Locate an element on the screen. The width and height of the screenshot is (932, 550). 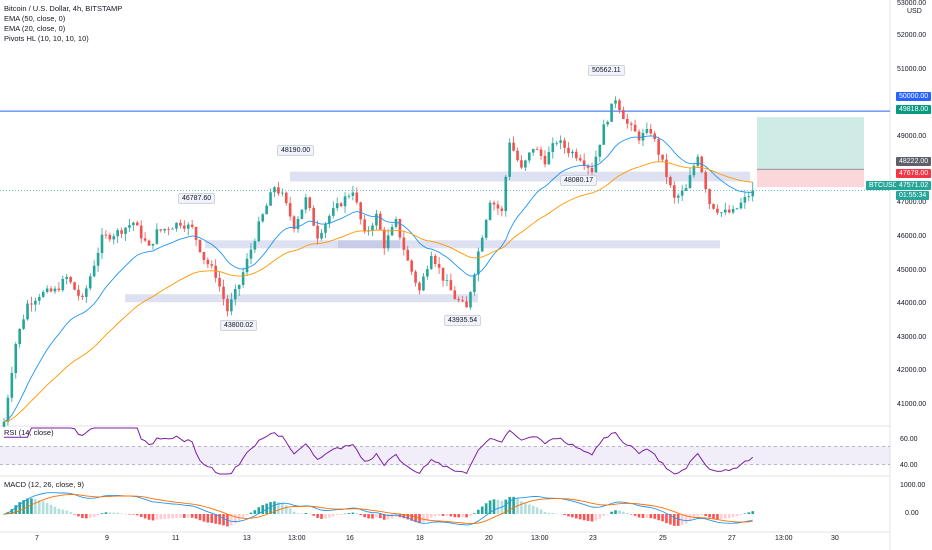
symbol-tag: BTCUSD is located at coordinates (883, 185).